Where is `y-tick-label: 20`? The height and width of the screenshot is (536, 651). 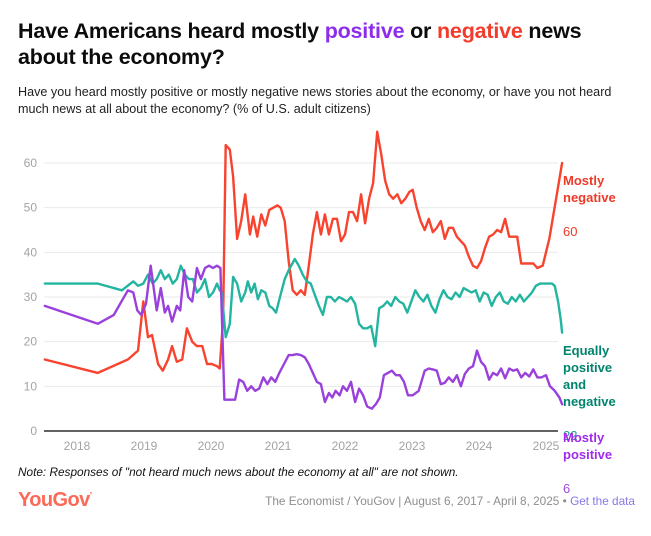
y-tick-label: 20 is located at coordinates (31, 342).